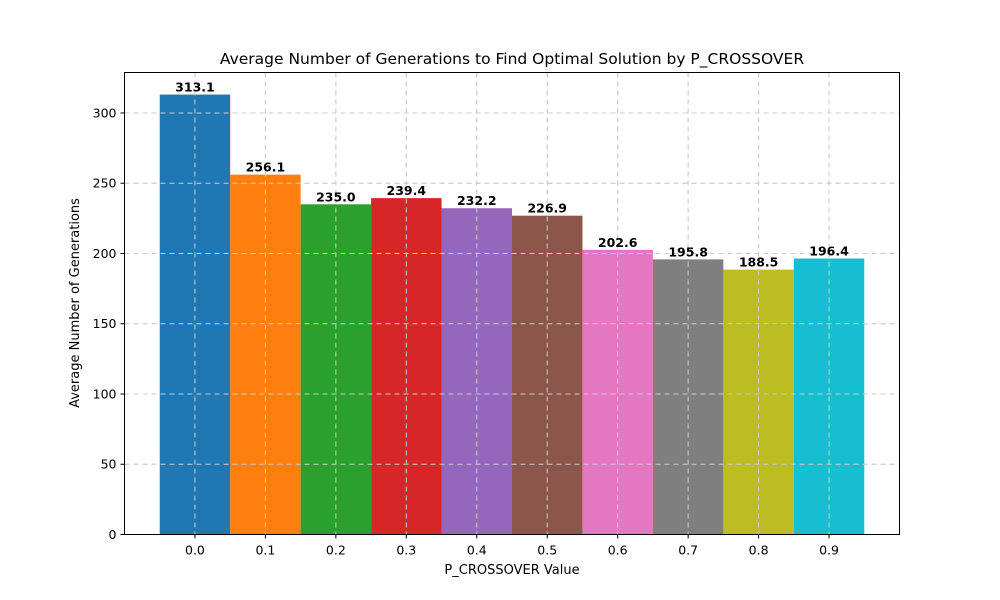 Image resolution: width=1000 pixels, height=600 pixels. What do you see at coordinates (688, 251) in the screenshot?
I see `data-label: 195.8` at bounding box center [688, 251].